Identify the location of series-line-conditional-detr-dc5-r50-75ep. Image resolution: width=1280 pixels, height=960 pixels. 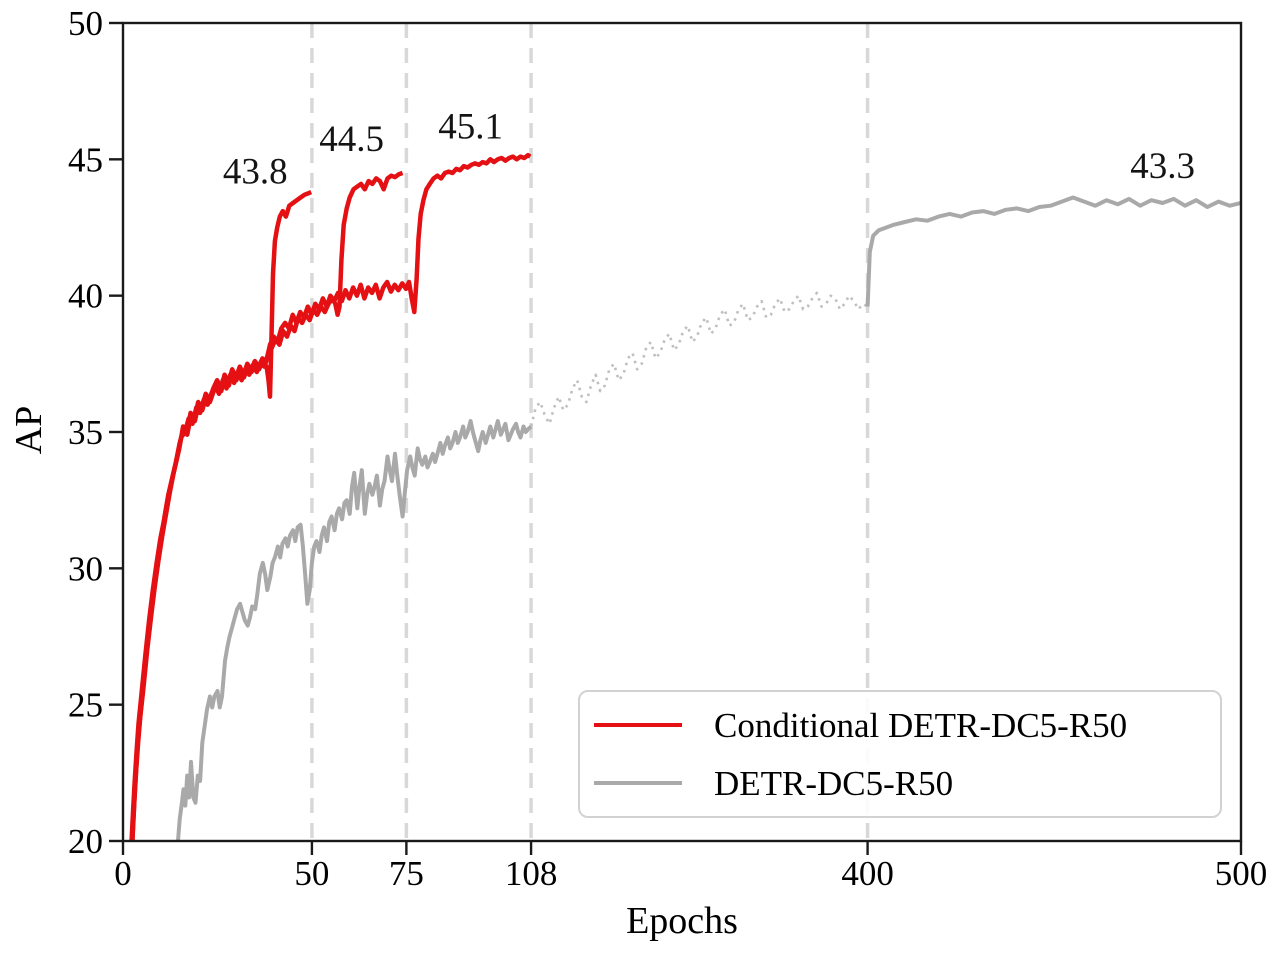
(267, 505).